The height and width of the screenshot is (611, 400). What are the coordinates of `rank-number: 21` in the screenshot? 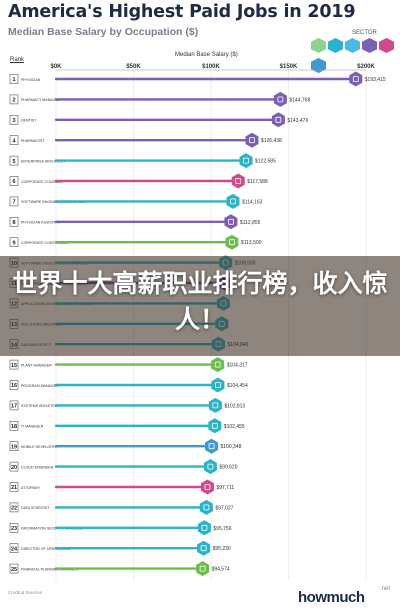 It's located at (14, 488).